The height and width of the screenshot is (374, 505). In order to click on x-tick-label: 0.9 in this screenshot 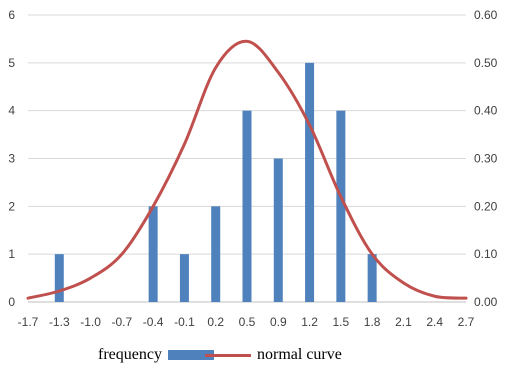, I will do `click(278, 322)`.